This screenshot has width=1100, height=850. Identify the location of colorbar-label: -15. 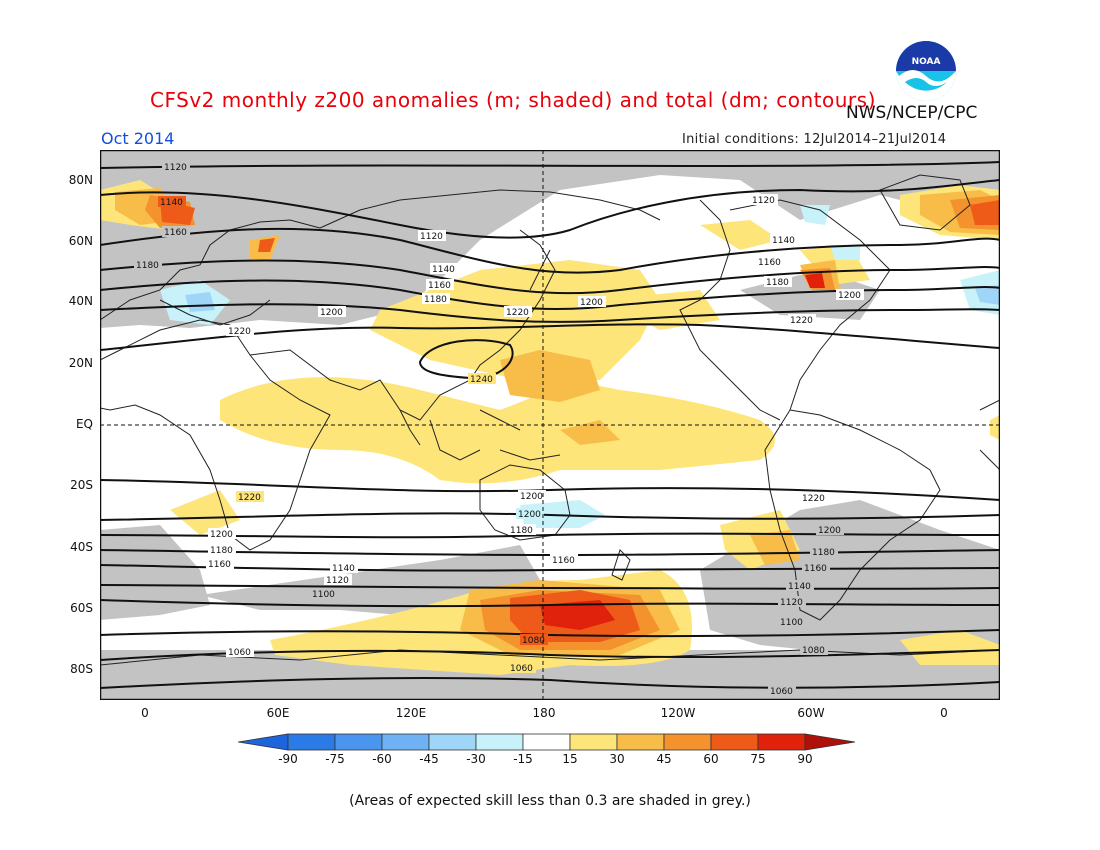
(523, 759).